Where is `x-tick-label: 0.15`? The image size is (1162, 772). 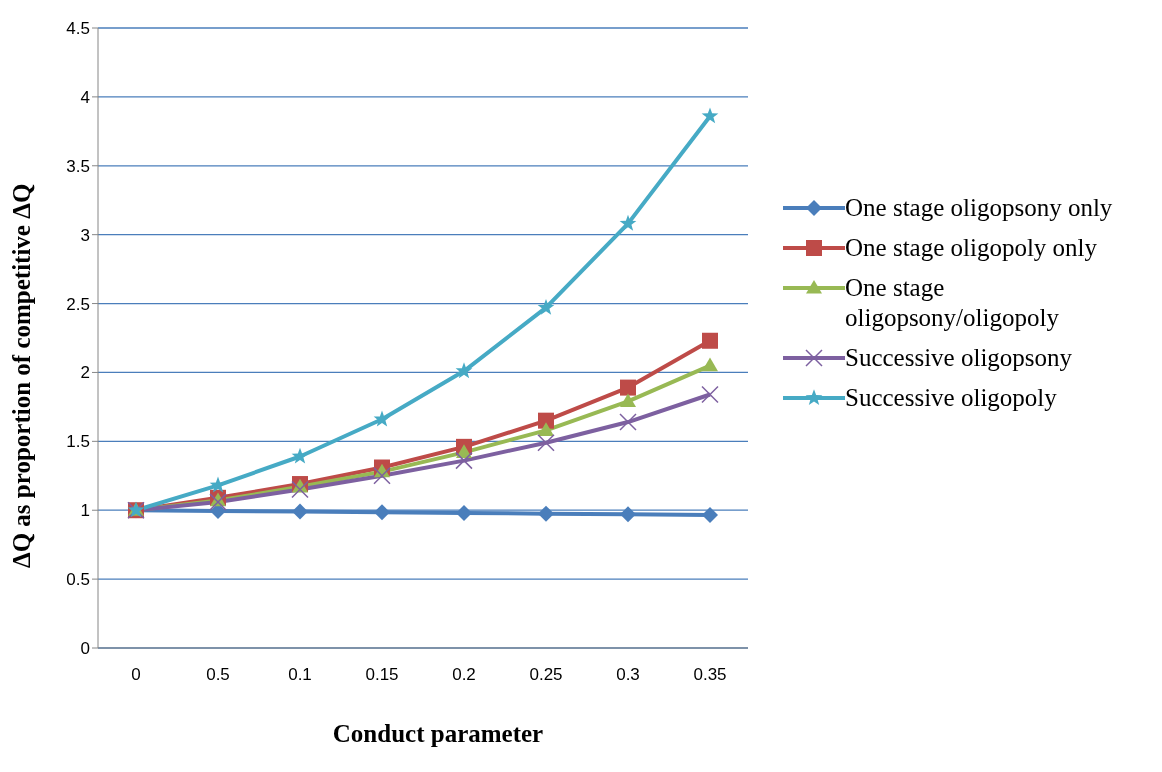
x-tick-label: 0.15 is located at coordinates (382, 675).